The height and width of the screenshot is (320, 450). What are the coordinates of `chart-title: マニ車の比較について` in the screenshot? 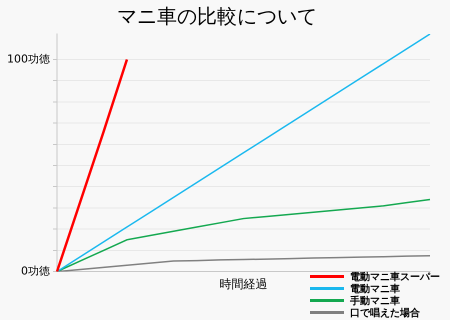 It's located at (217, 16).